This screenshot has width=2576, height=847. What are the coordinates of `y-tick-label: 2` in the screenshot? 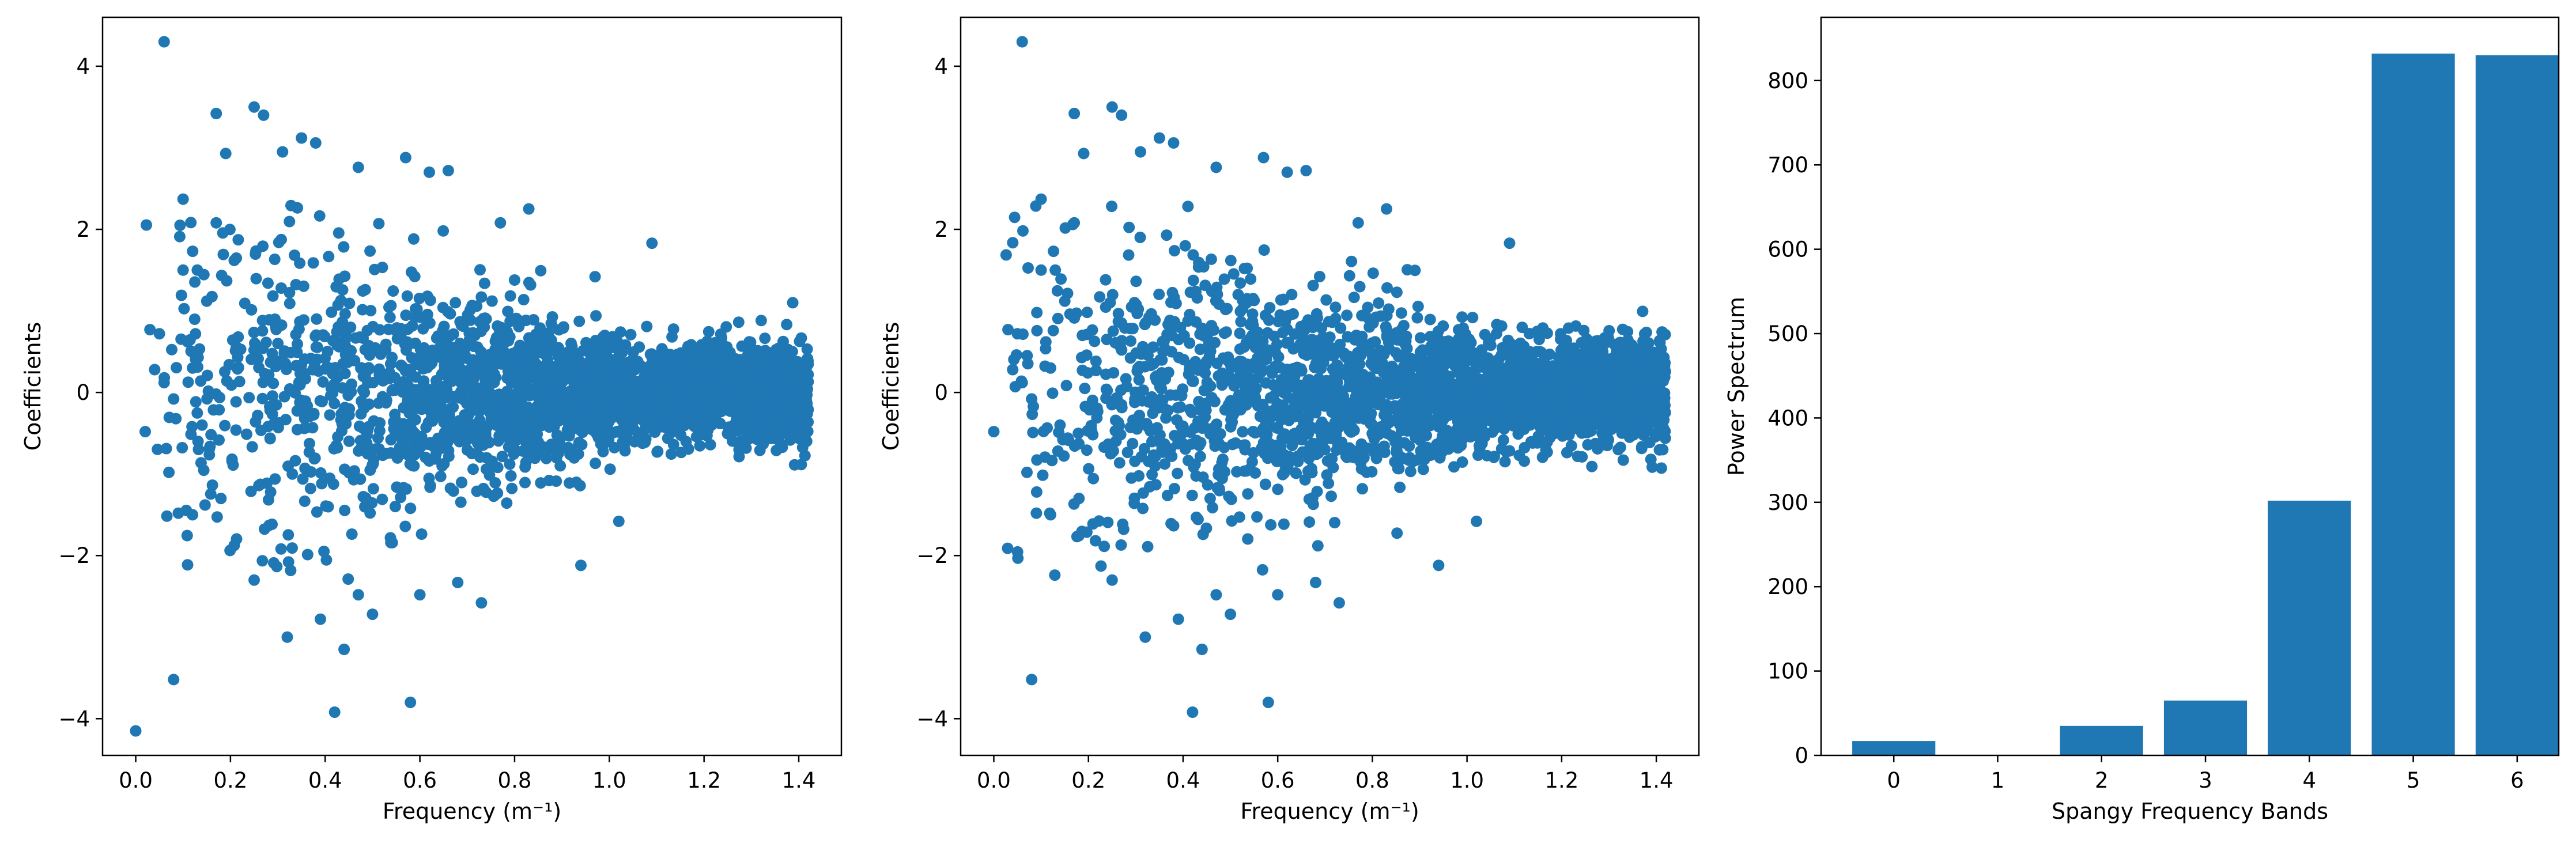 It's located at (83, 229).